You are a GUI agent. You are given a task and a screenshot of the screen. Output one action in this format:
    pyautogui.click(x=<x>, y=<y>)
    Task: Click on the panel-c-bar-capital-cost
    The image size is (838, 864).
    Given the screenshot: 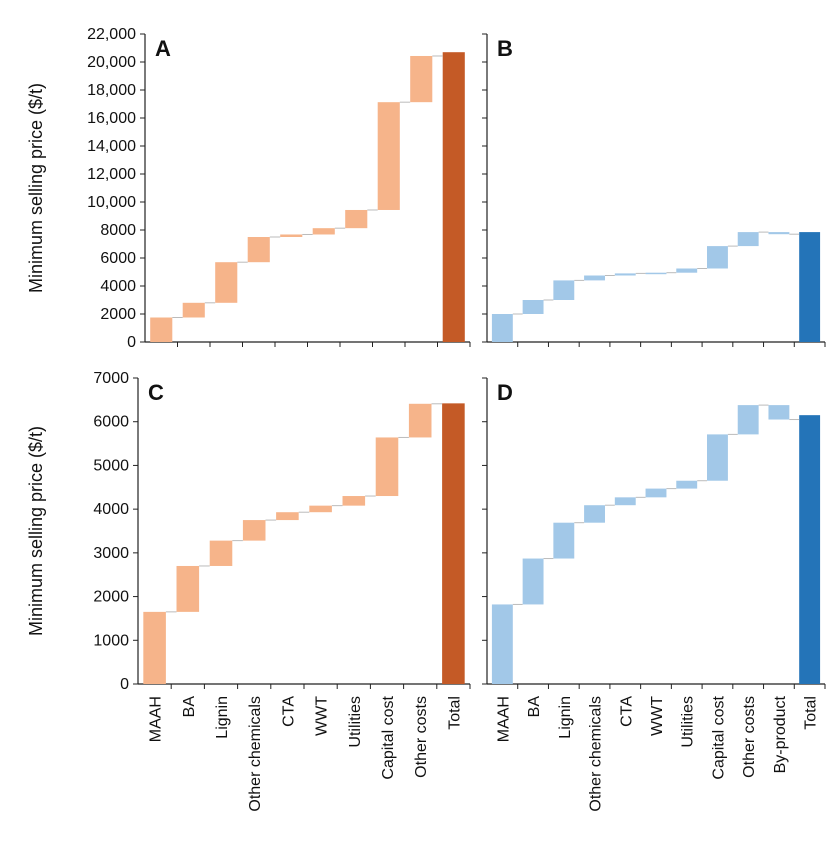 What is the action you would take?
    pyautogui.click(x=387, y=467)
    